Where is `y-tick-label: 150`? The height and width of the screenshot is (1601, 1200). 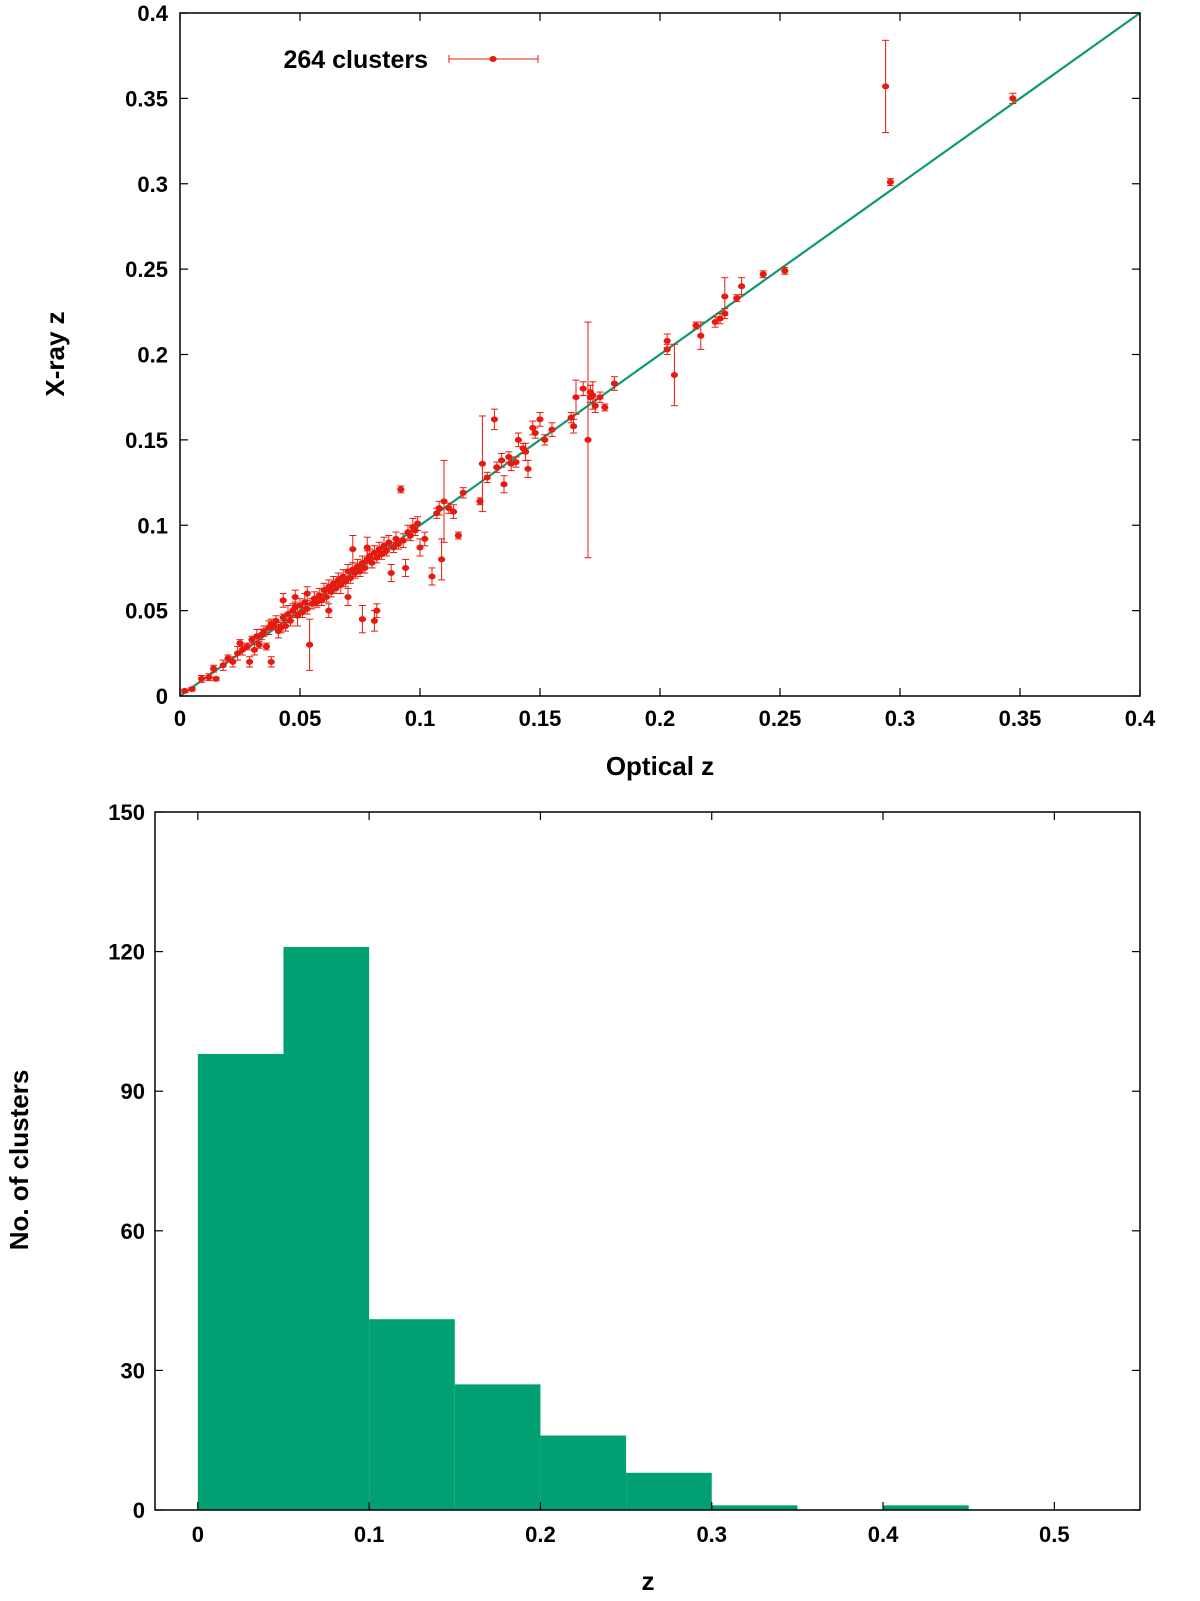 y-tick-label: 150 is located at coordinates (126, 812).